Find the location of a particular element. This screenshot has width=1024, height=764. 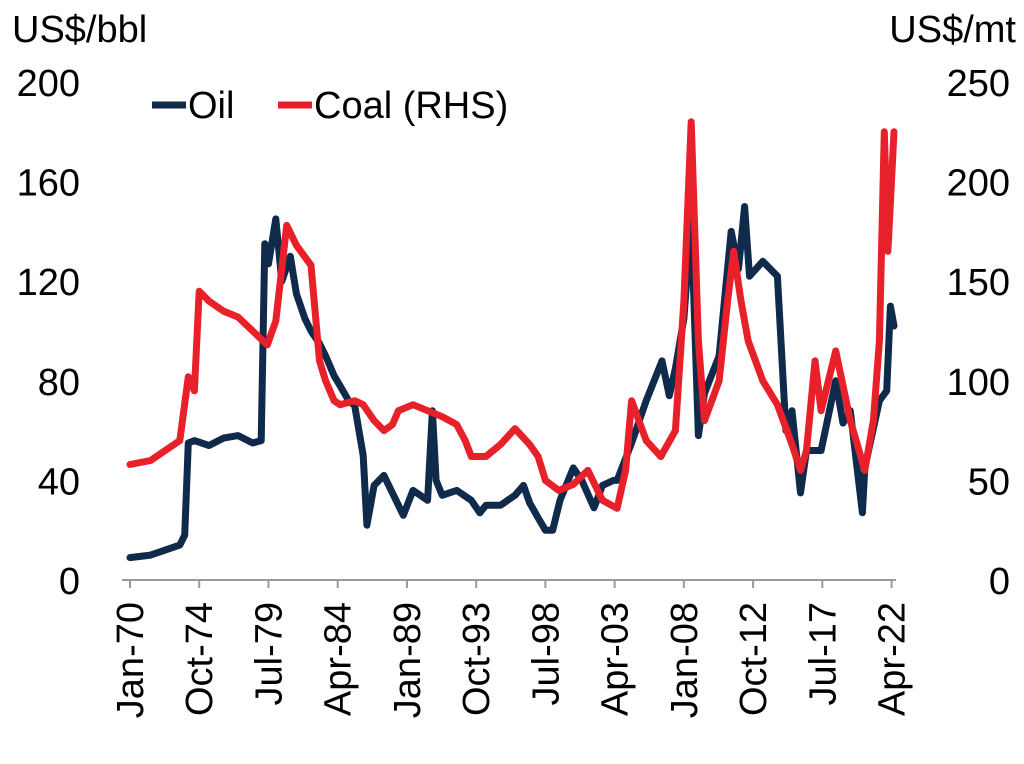

x-tick-label: Apr-22 is located at coordinates (893, 659).